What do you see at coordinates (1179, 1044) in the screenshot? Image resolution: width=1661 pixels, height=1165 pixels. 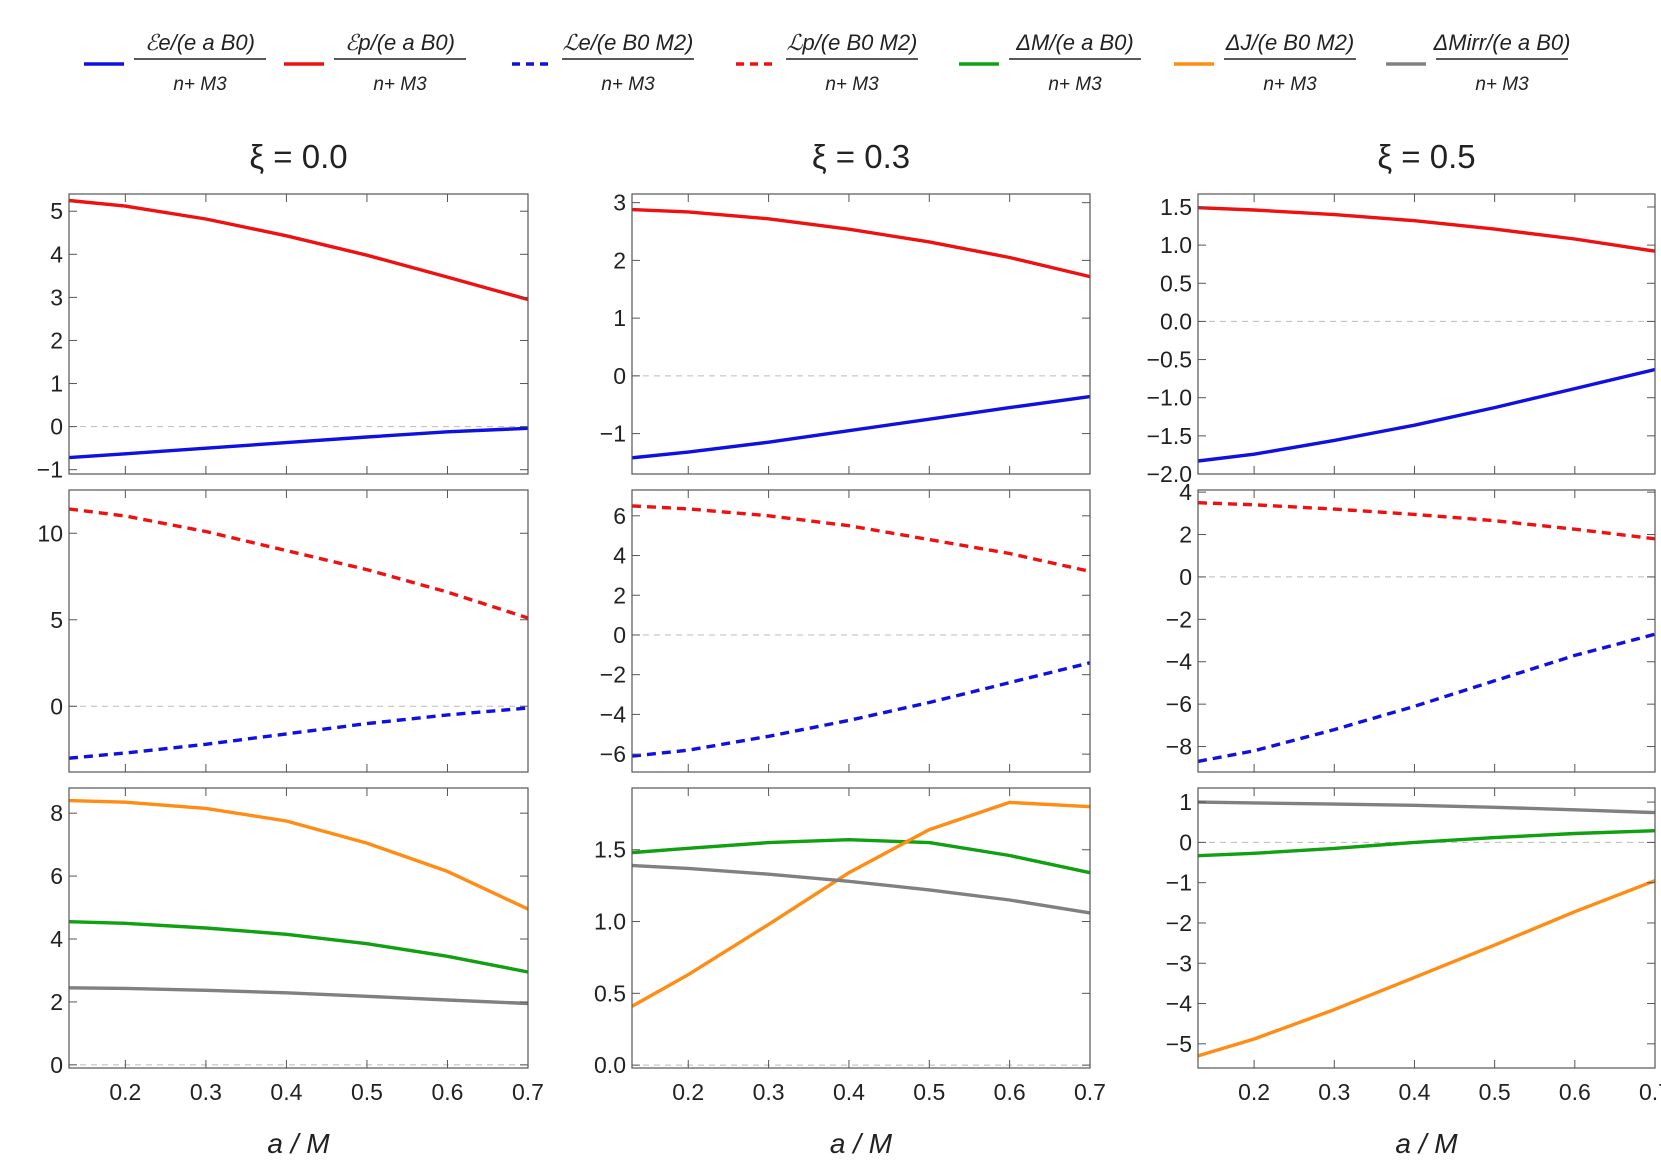 I see `y-tick-label: −5` at bounding box center [1179, 1044].